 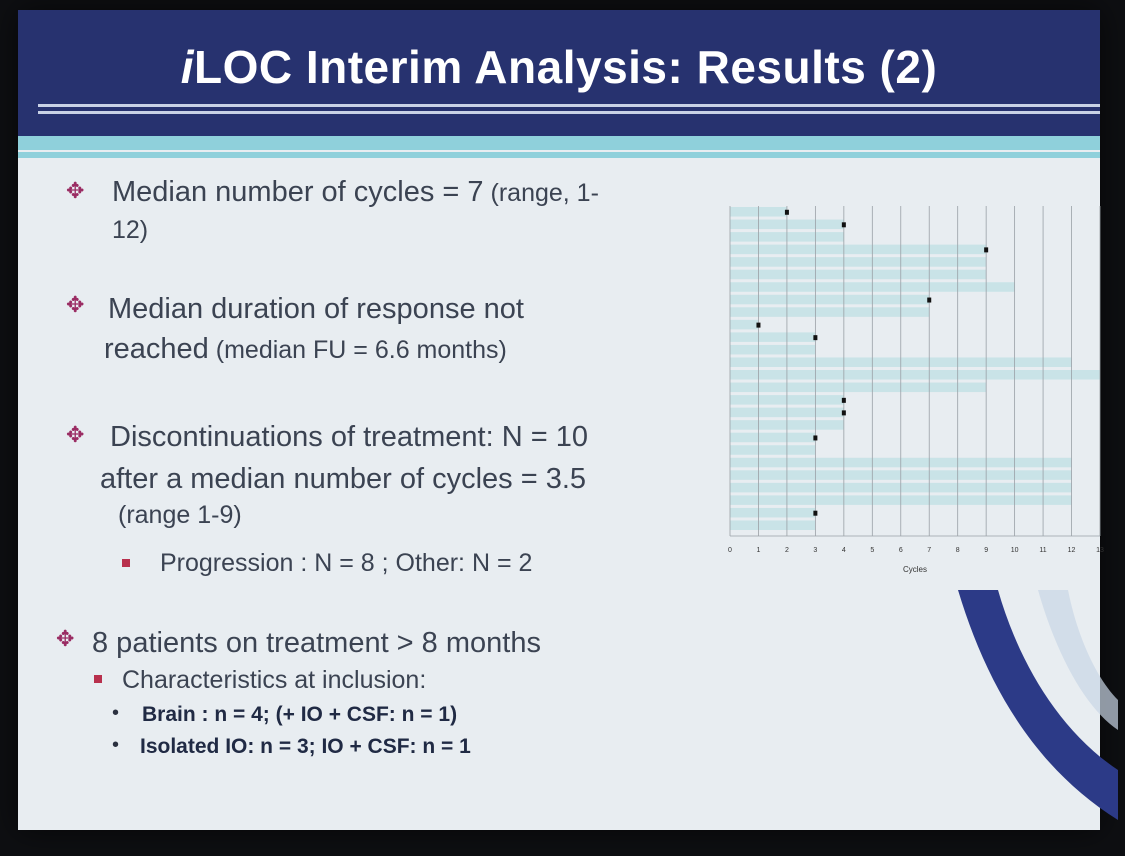 What do you see at coordinates (343, 479) in the screenshot?
I see `bullet-discontinuations-continued: after a median number of cycles = 3.5` at bounding box center [343, 479].